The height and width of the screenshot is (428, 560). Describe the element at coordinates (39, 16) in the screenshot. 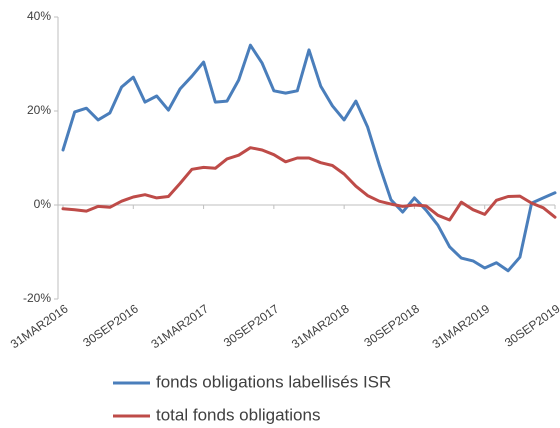

I see `y-tick-label: 40%` at that location.